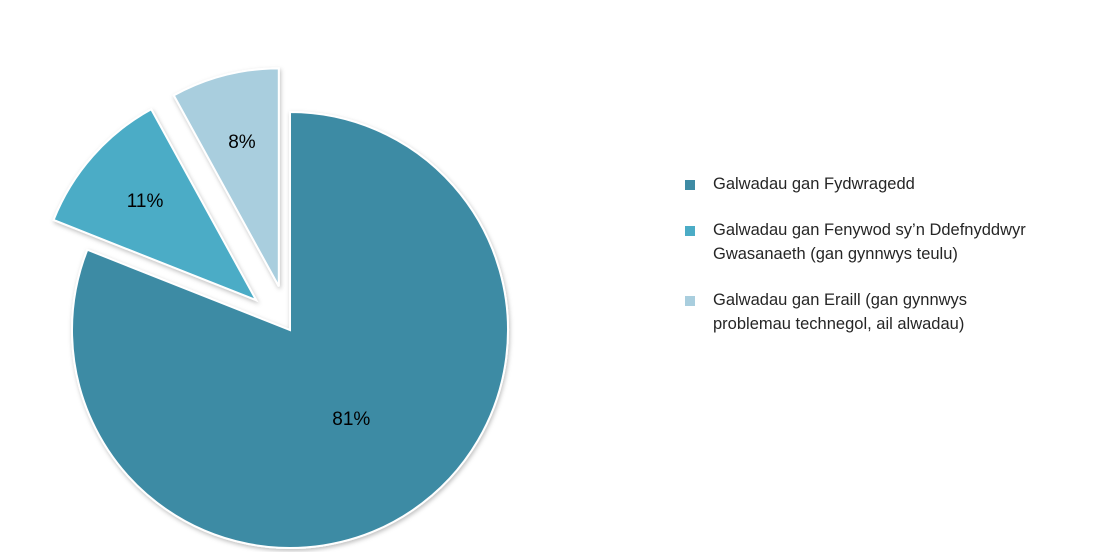  I want to click on pie-slice-others, so click(226, 177).